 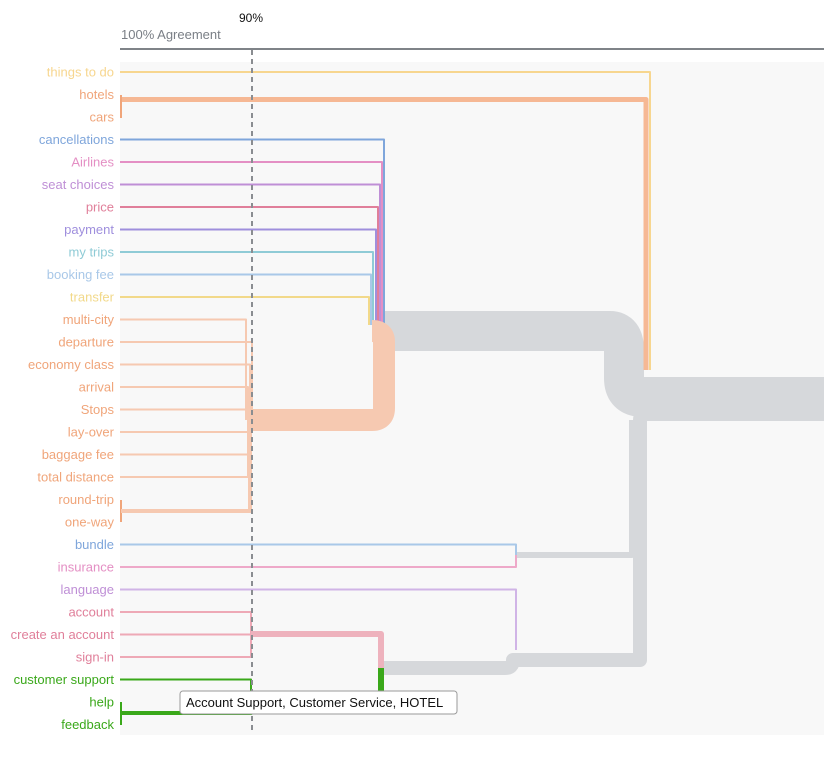 I want to click on leaf-label: total distance, so click(x=75, y=477).